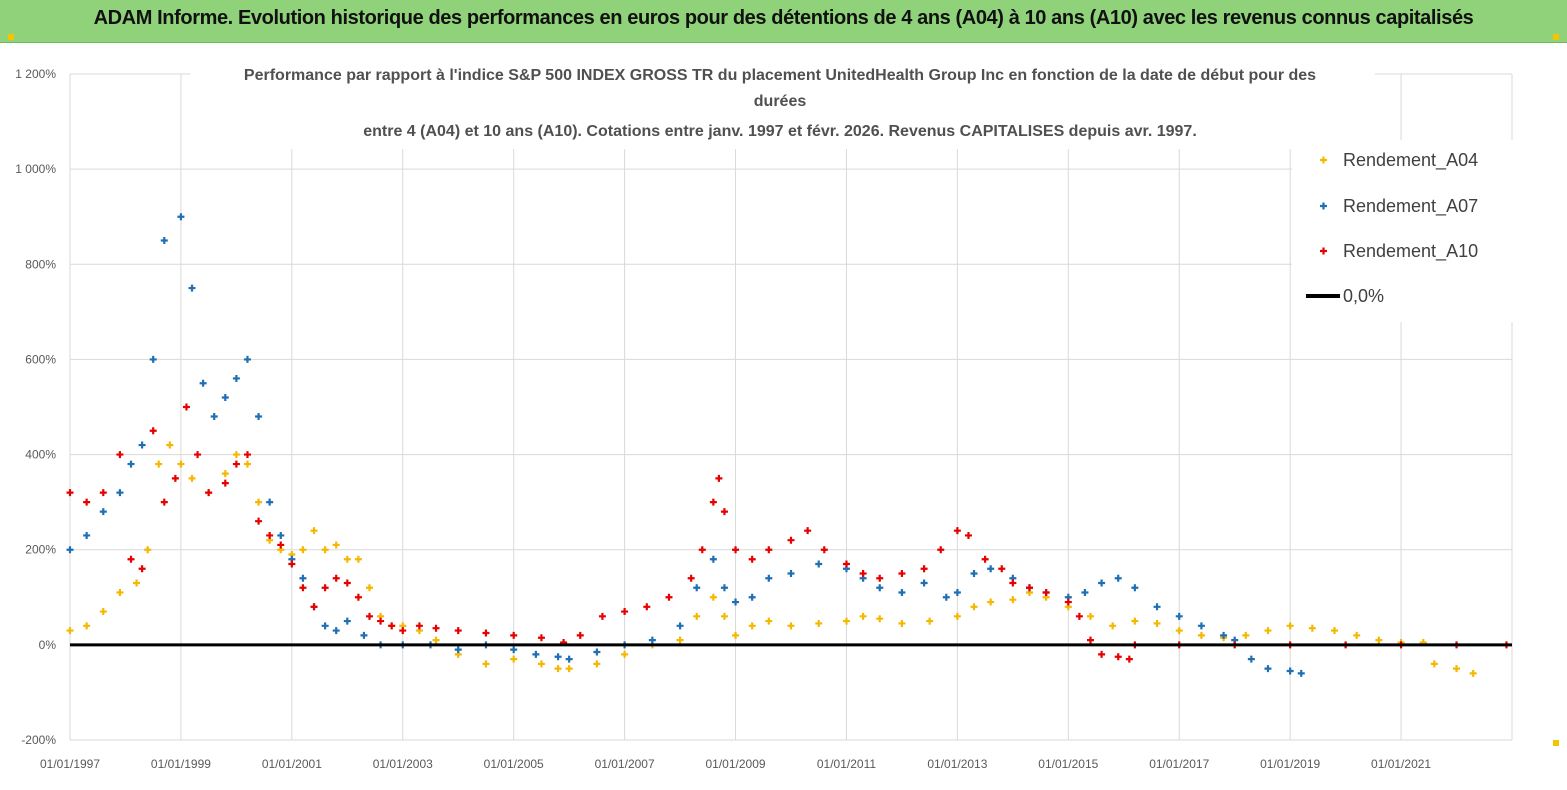  What do you see at coordinates (1290, 764) in the screenshot?
I see `x-tick-label: 01/01/2019` at bounding box center [1290, 764].